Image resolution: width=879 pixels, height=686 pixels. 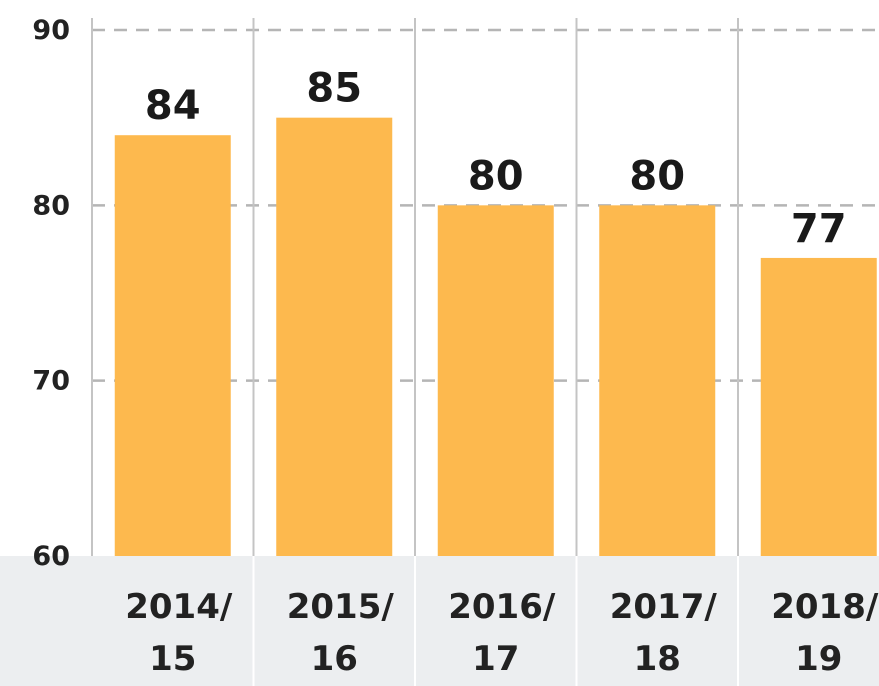 What do you see at coordinates (341, 607) in the screenshot?
I see `x-tick-label: 2015/` at bounding box center [341, 607].